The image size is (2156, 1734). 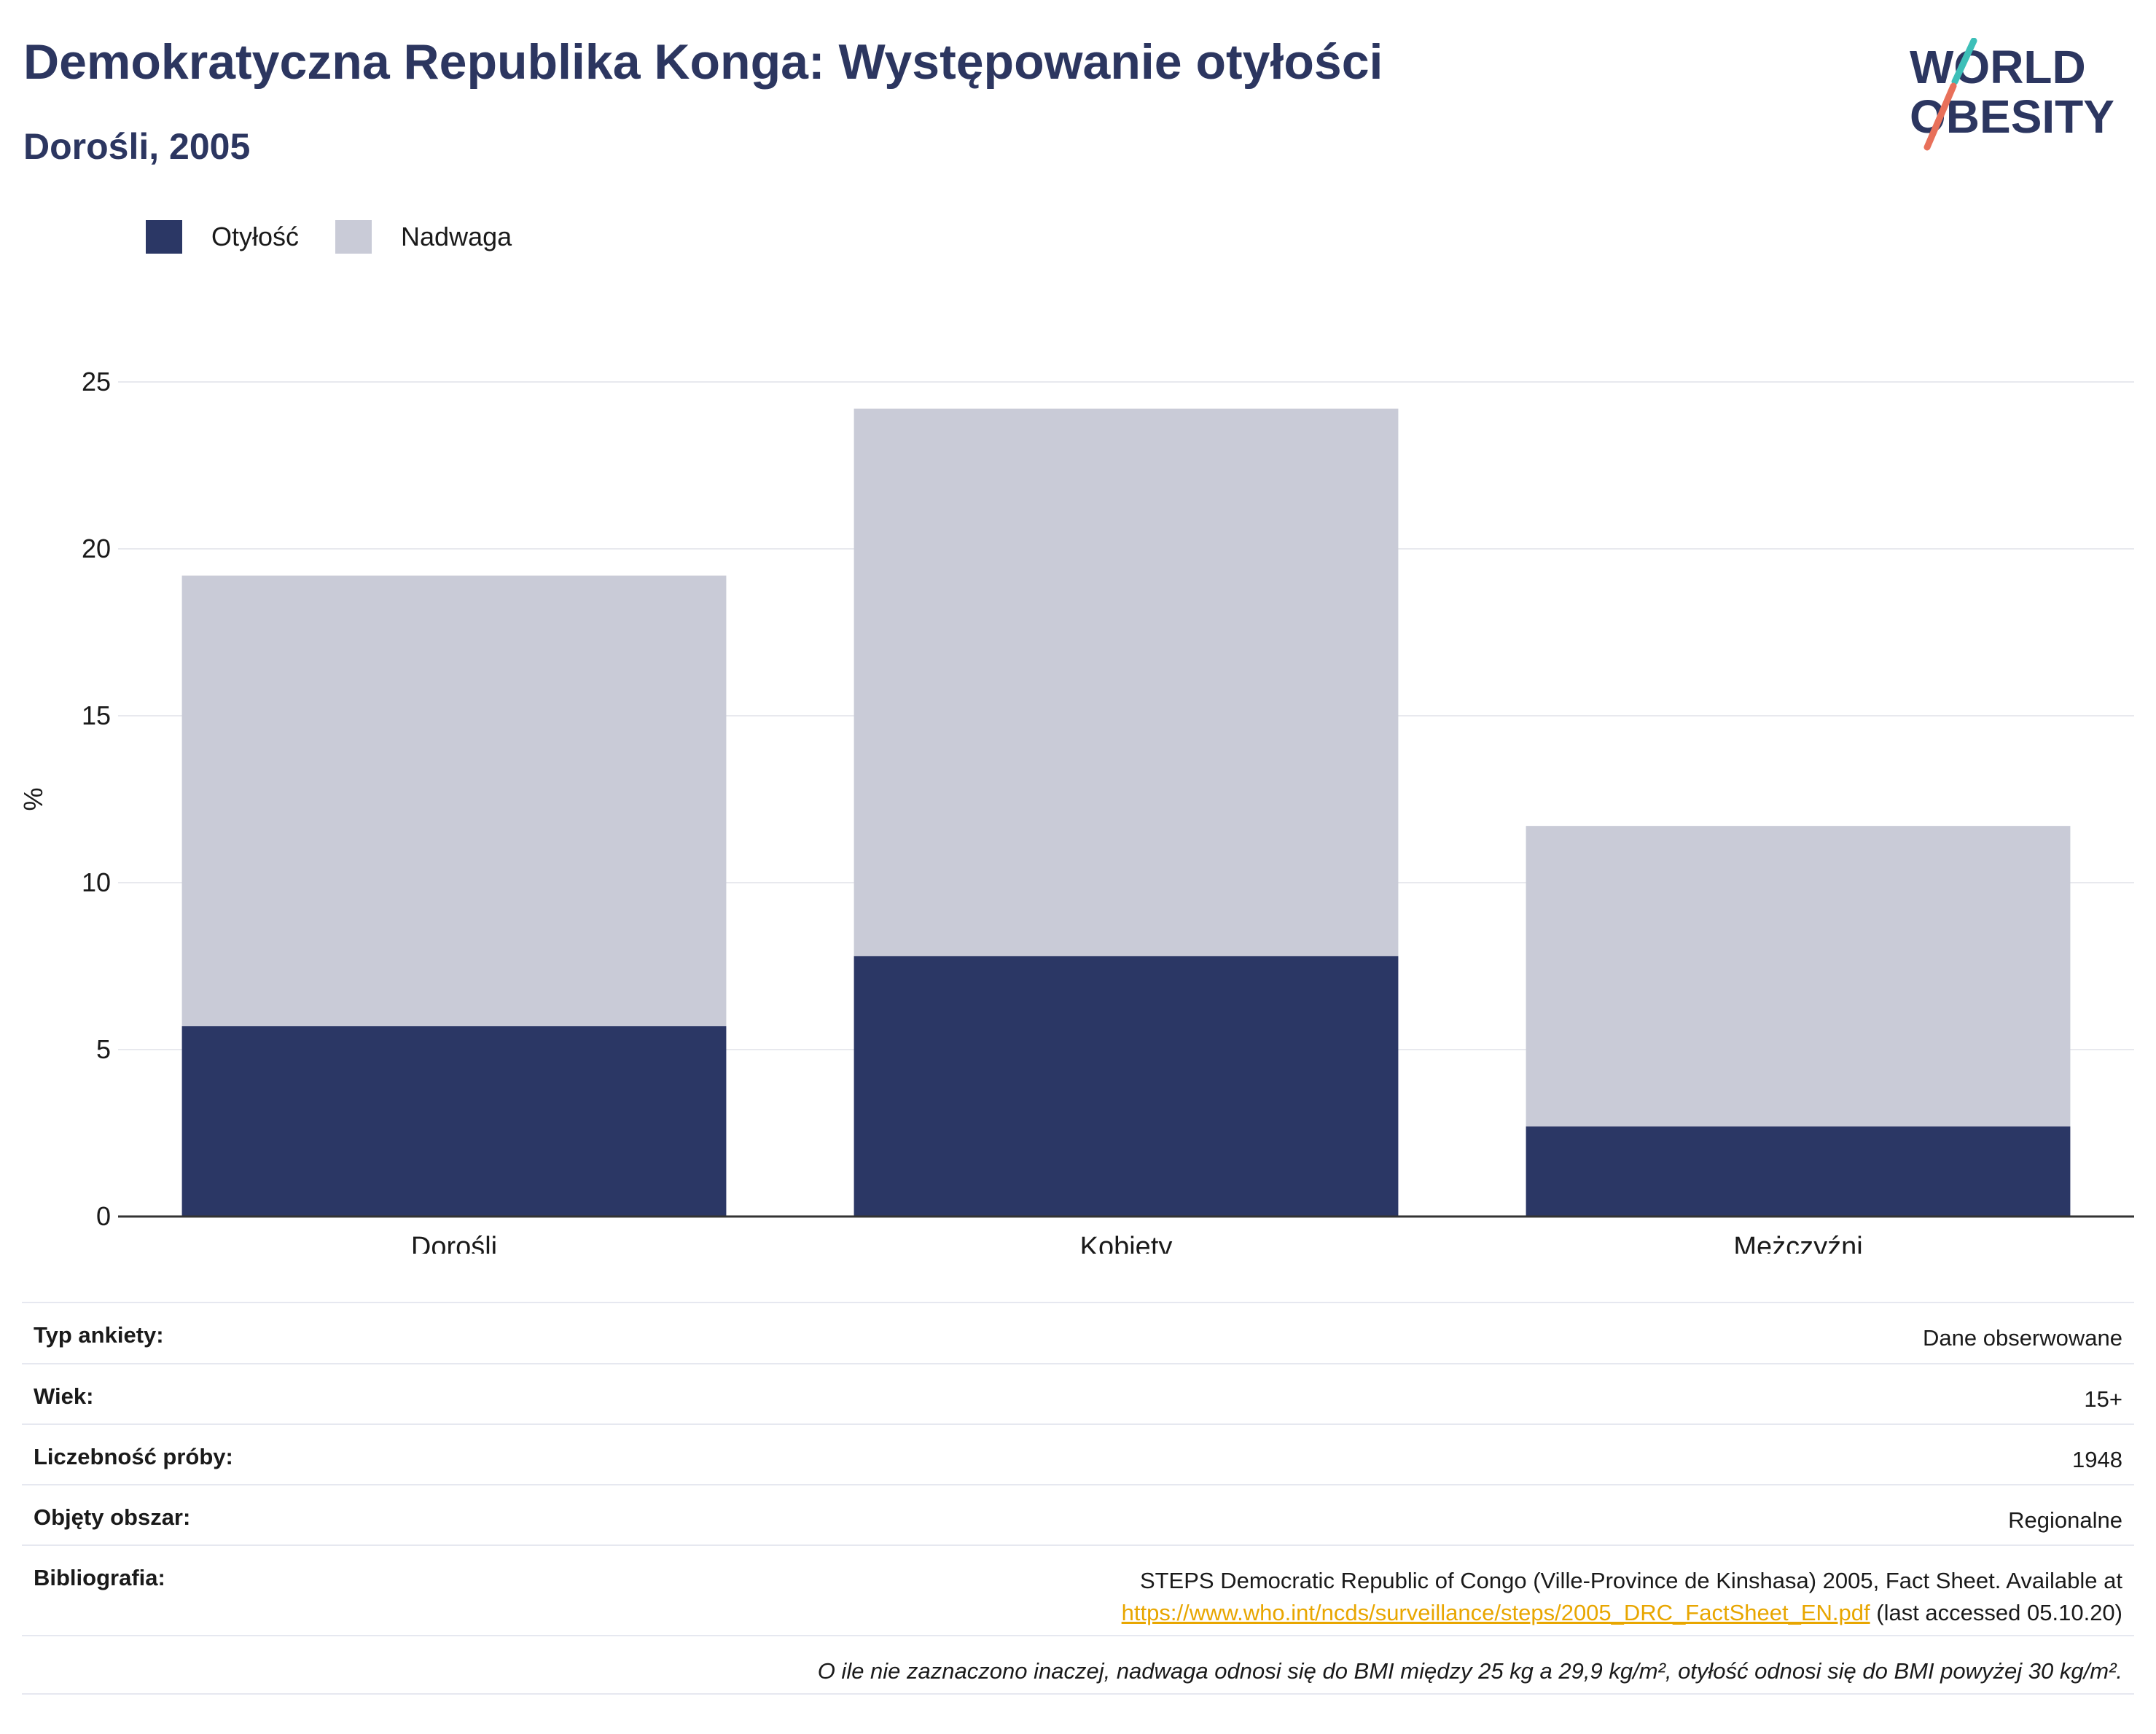 I want to click on info-label: Wiek:, so click(x=64, y=1396).